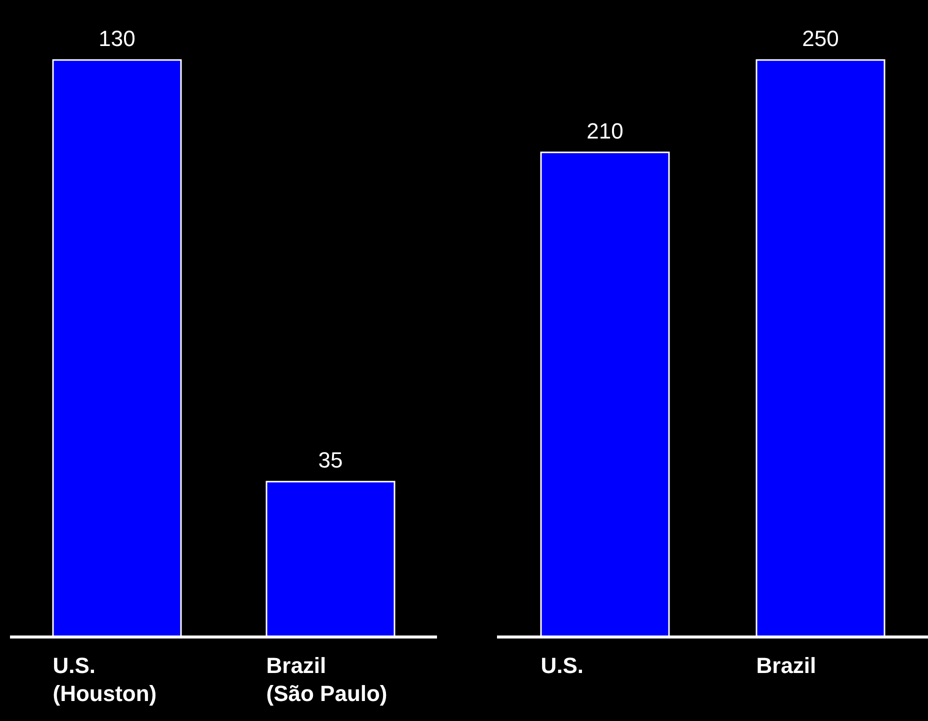  What do you see at coordinates (104, 679) in the screenshot?
I see `x-tick-label: U.S. (Houston)` at bounding box center [104, 679].